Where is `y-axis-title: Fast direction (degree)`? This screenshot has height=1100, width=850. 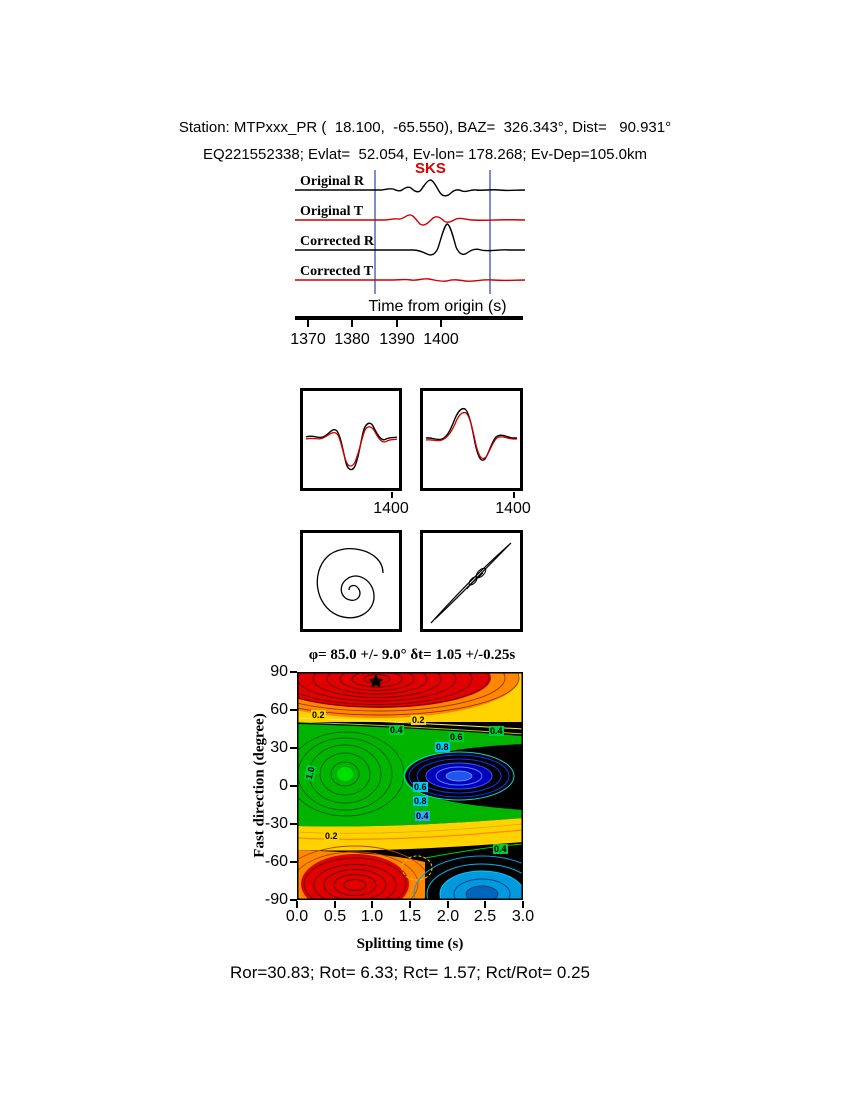
y-axis-title: Fast direction (degree) is located at coordinates (259, 785).